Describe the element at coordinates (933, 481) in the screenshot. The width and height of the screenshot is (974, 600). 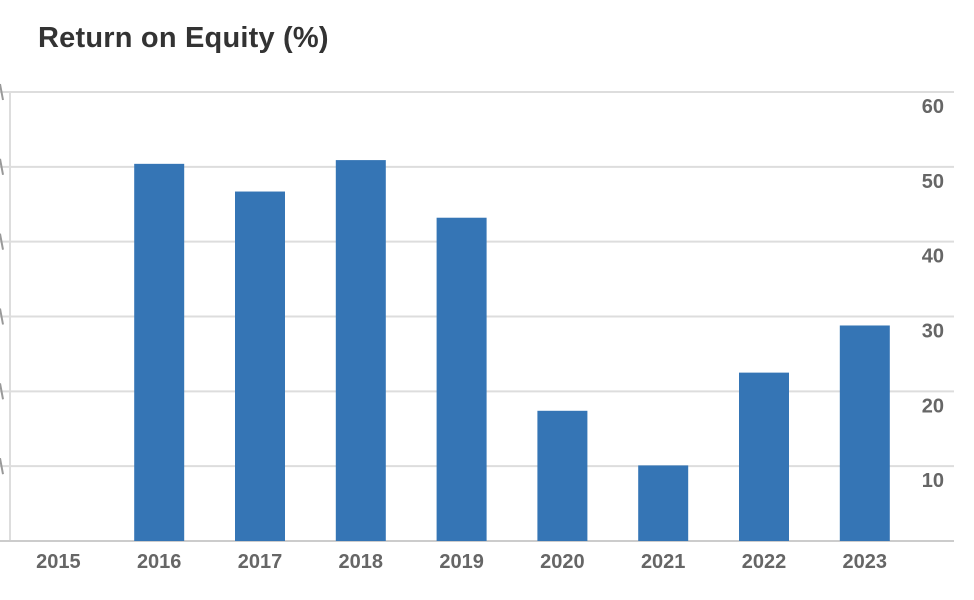
I see `y-tick-label: 10` at that location.